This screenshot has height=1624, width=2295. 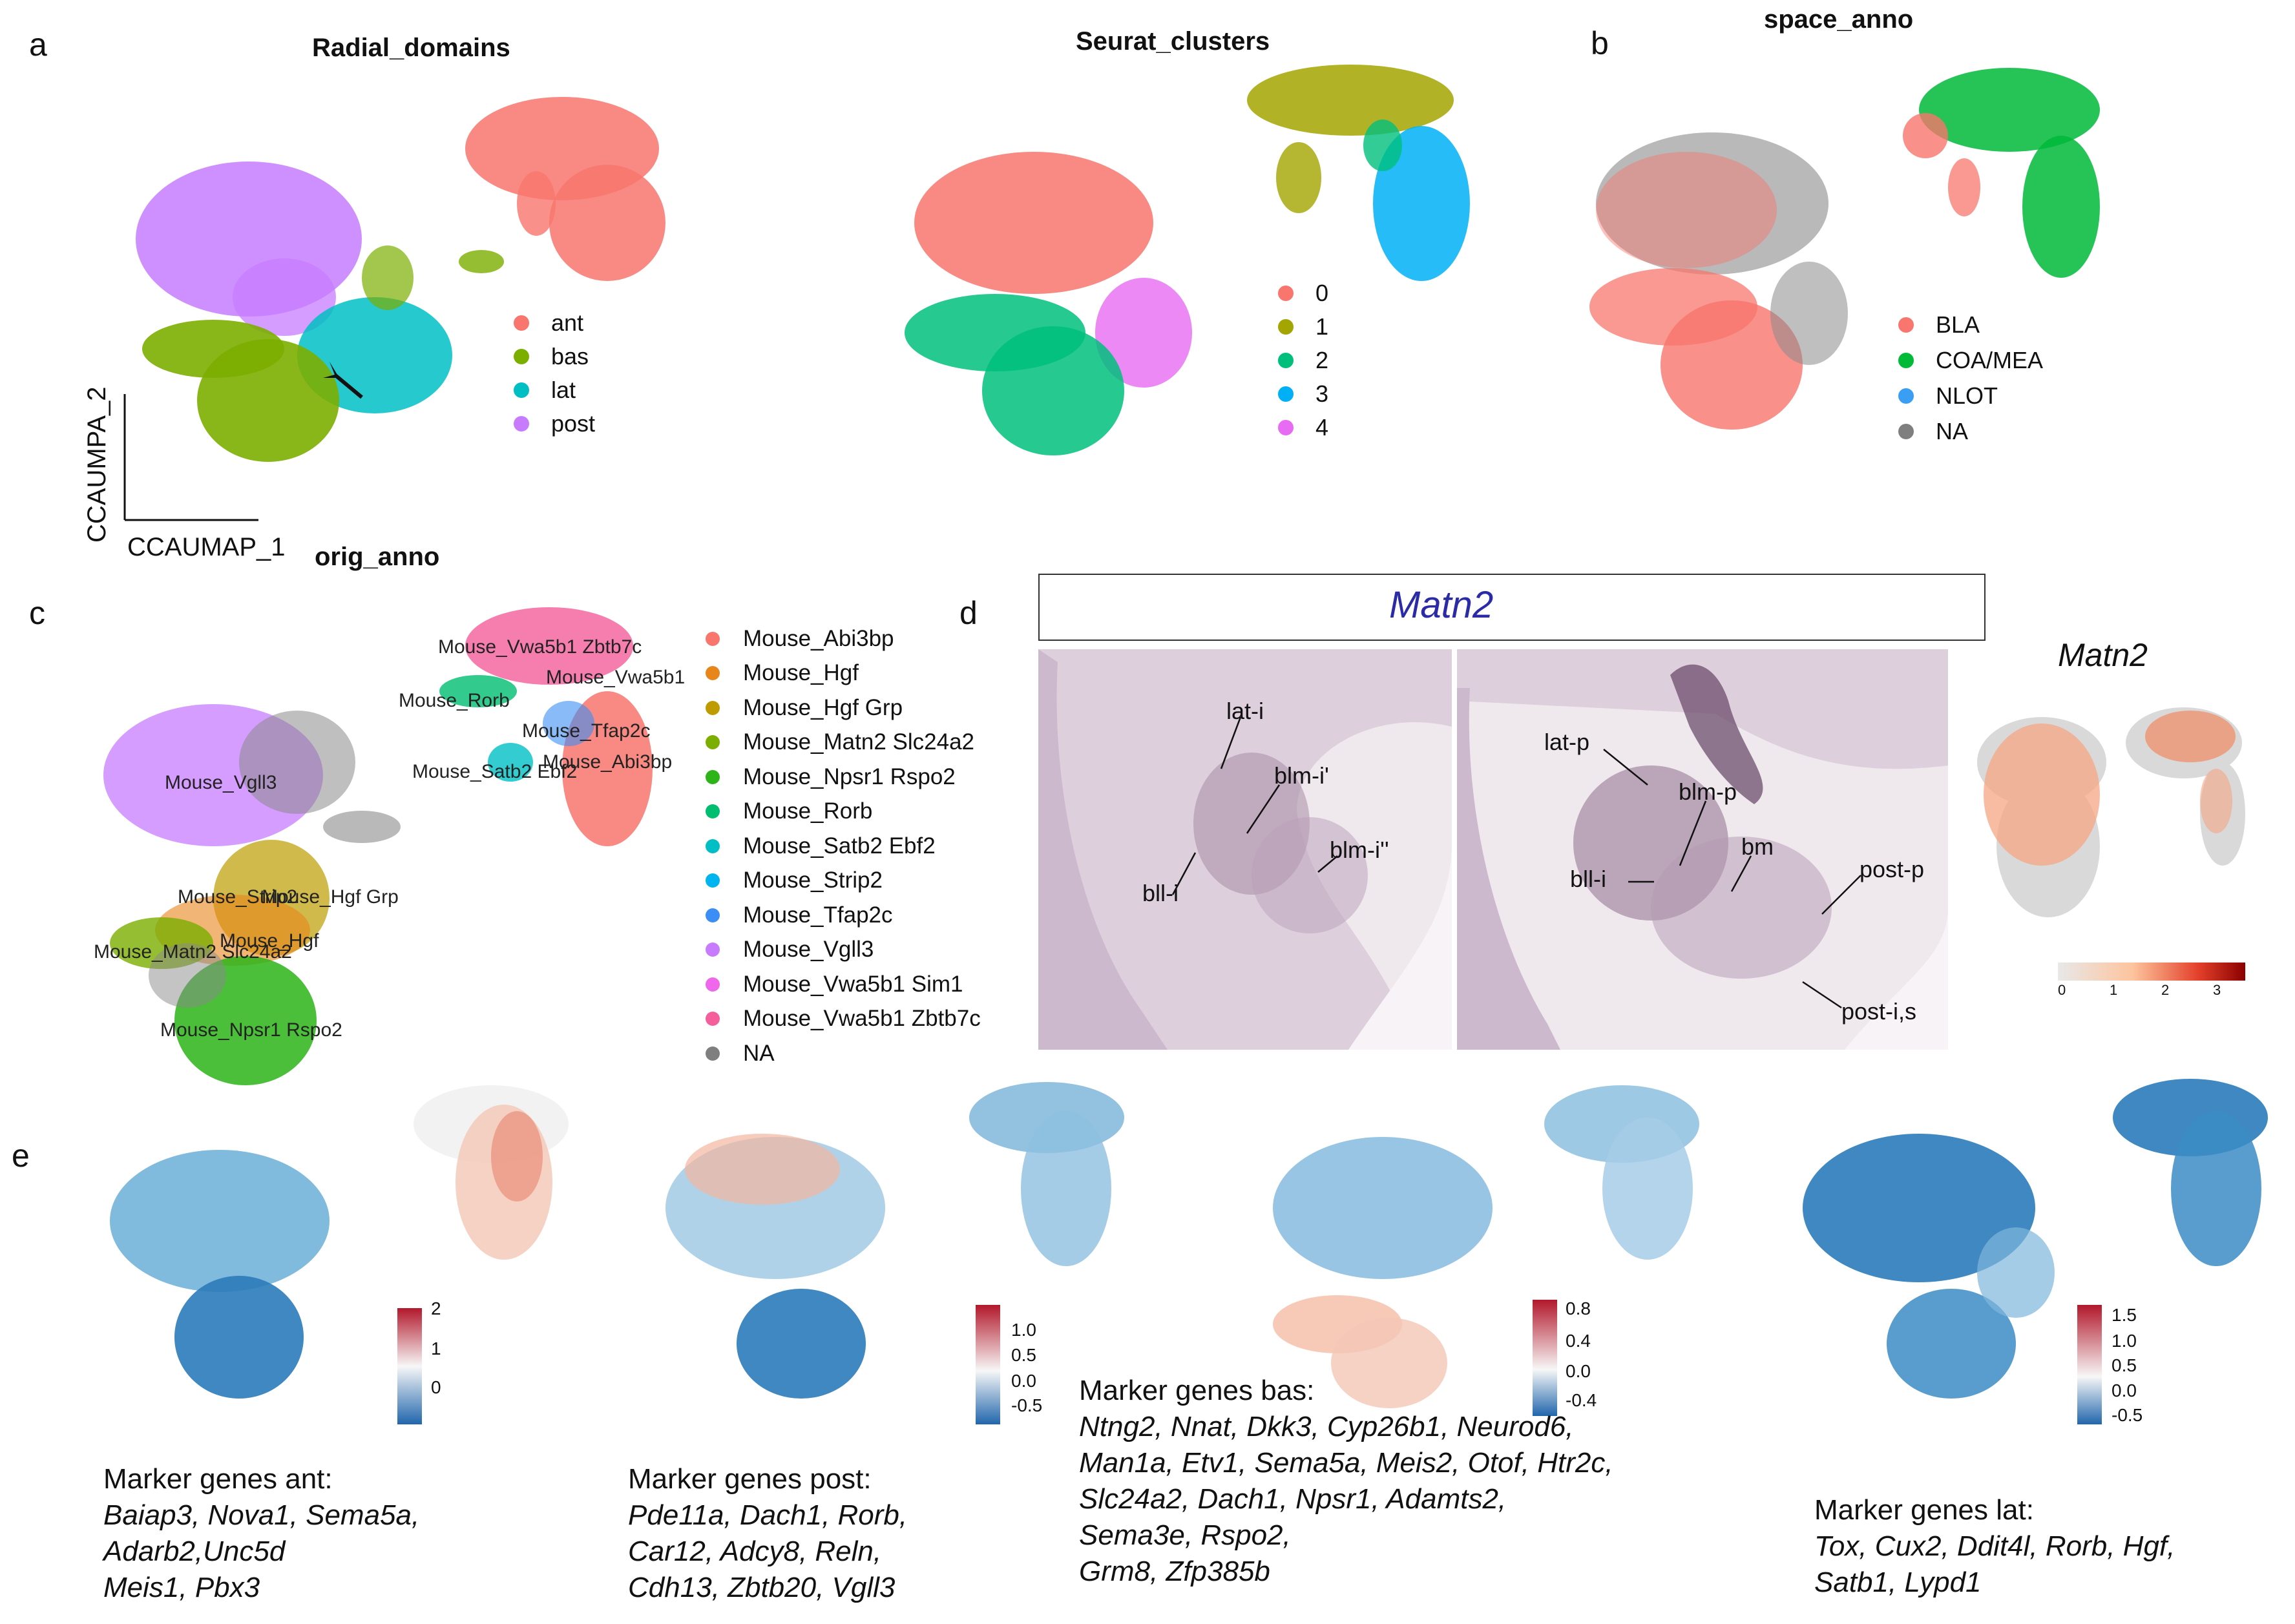 What do you see at coordinates (565, 189) in the screenshot?
I see `umap-radial-domains-small` at bounding box center [565, 189].